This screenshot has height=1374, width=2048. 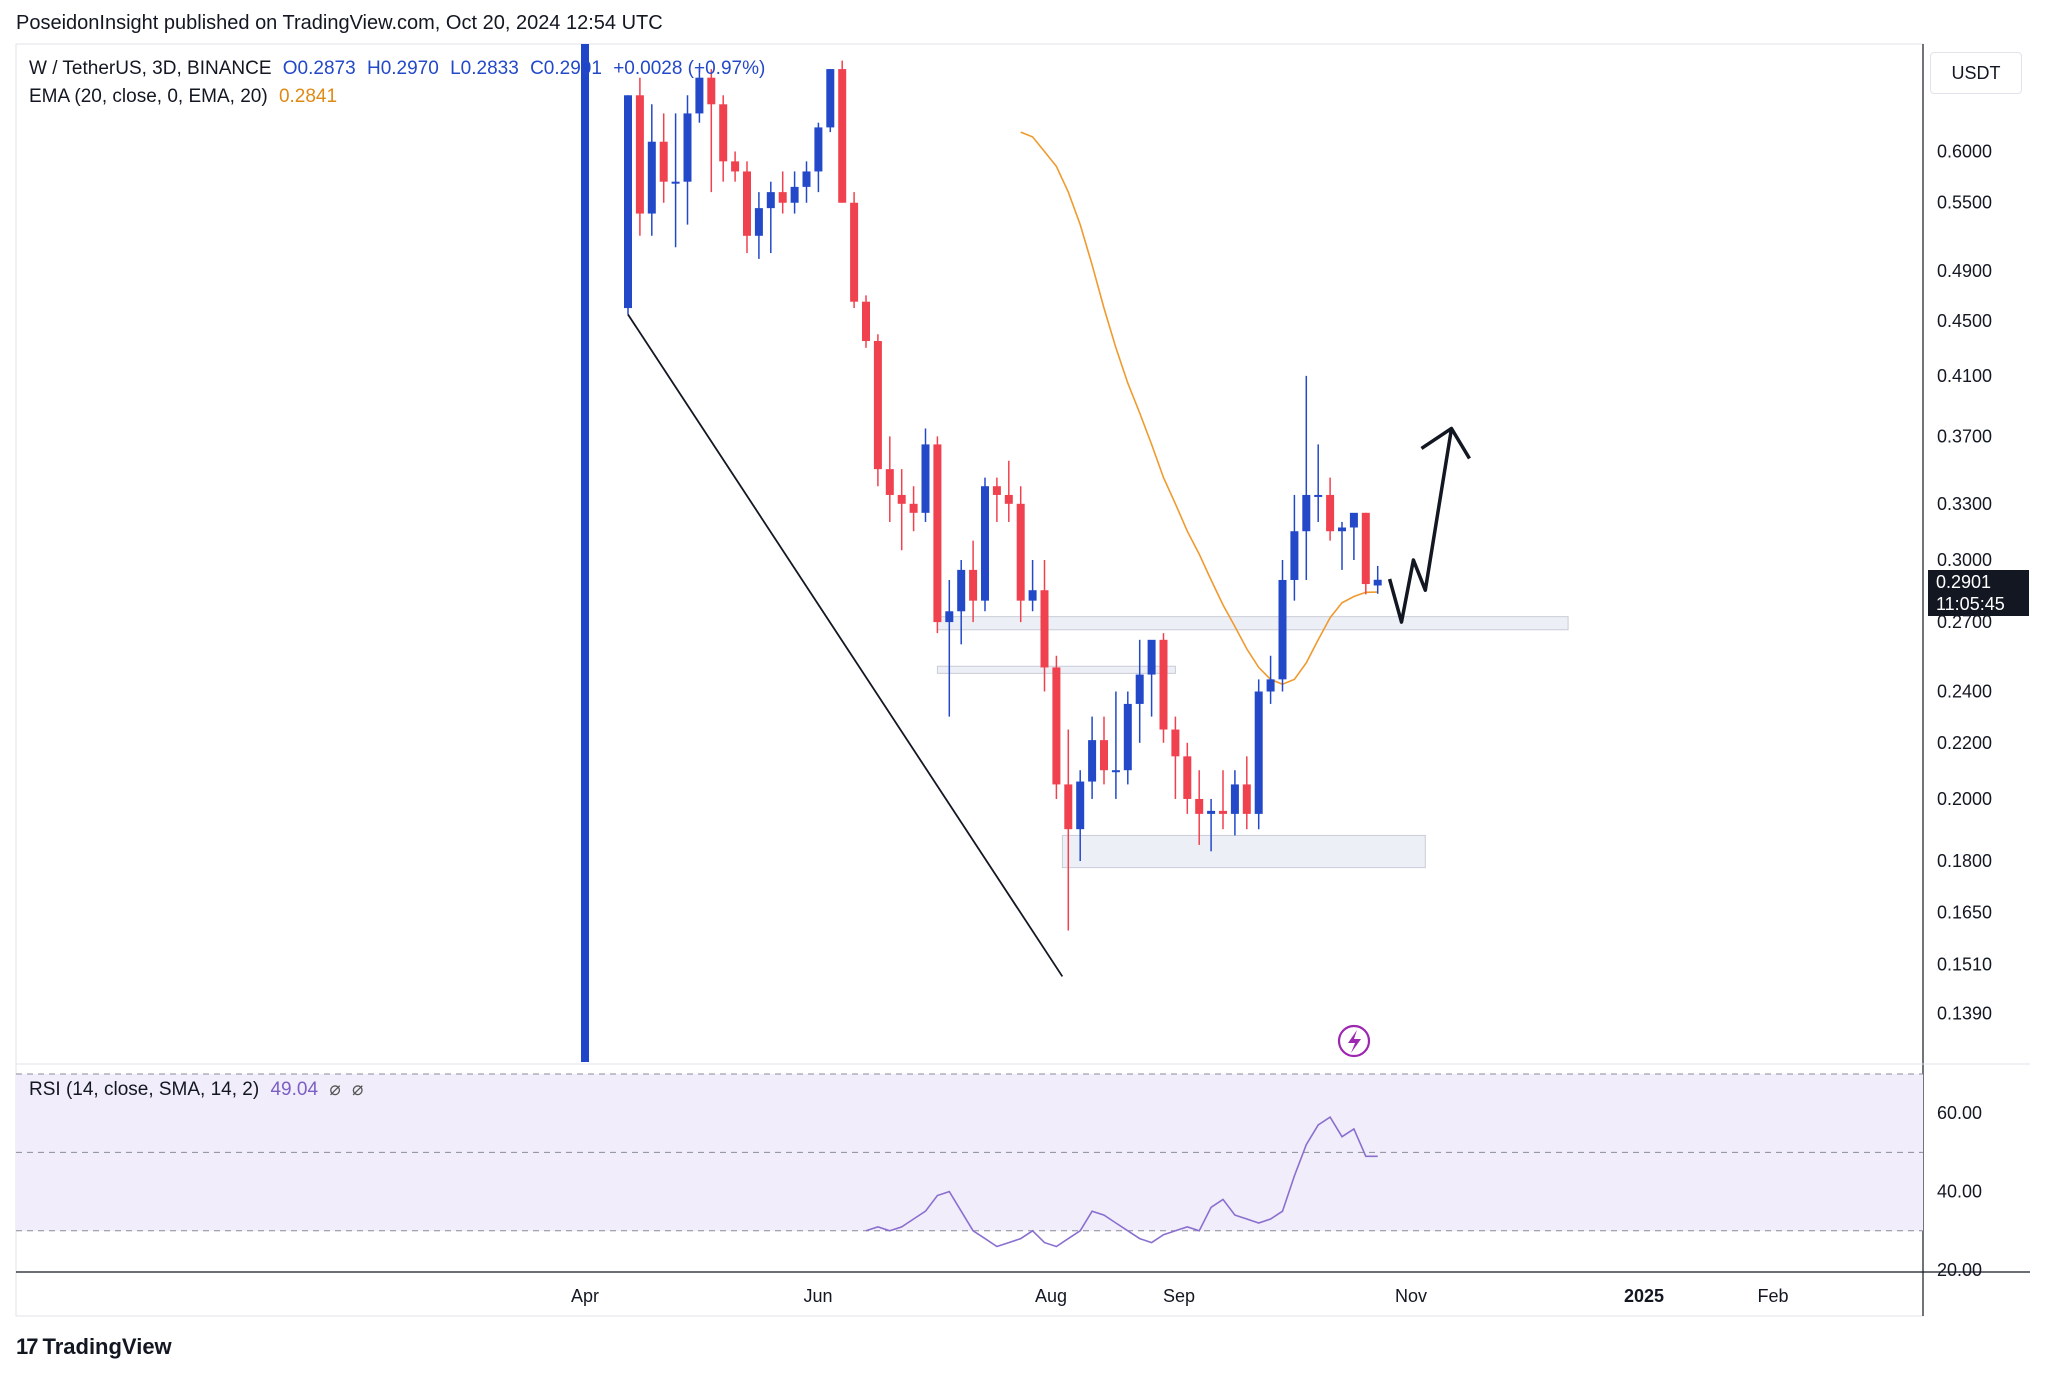 I want to click on time-tick-label: Jun, so click(x=817, y=1296).